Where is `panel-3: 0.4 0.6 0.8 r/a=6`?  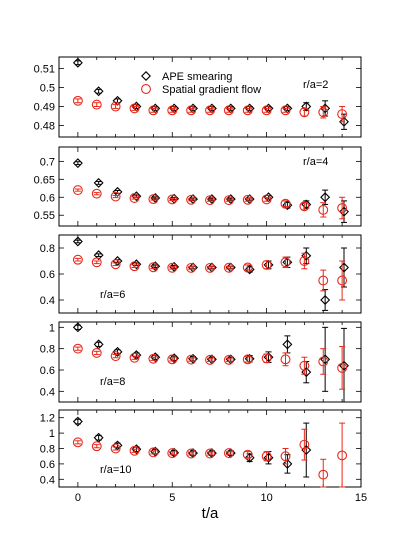 panel-3: 0.4 0.6 0.8 r/a=6 is located at coordinates (201, 274).